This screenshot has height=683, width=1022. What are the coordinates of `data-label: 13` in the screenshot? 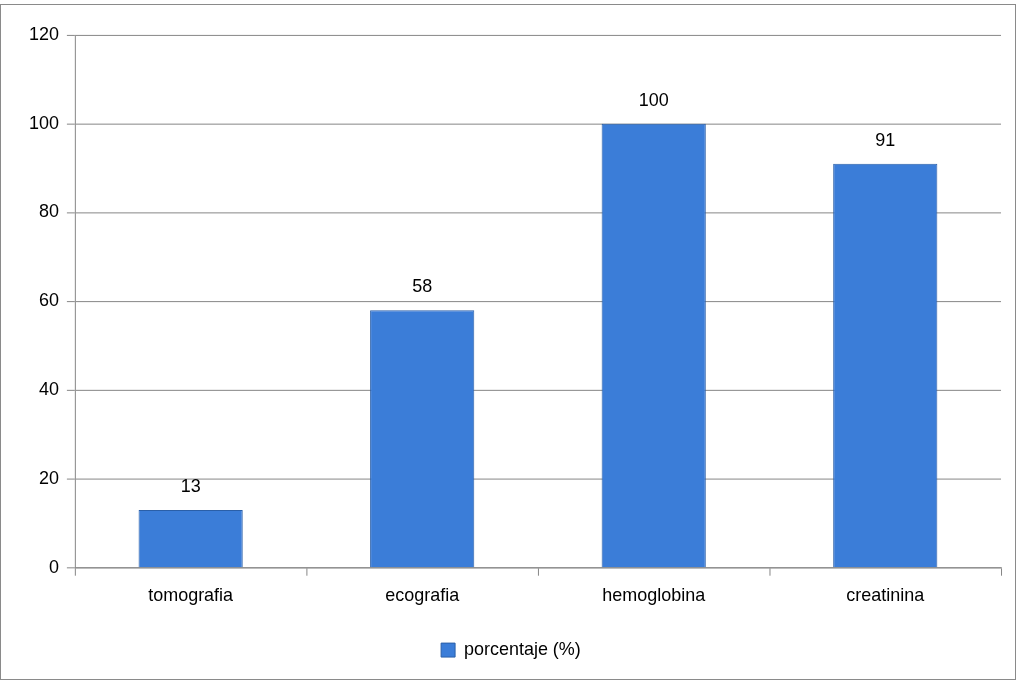 It's located at (190, 486).